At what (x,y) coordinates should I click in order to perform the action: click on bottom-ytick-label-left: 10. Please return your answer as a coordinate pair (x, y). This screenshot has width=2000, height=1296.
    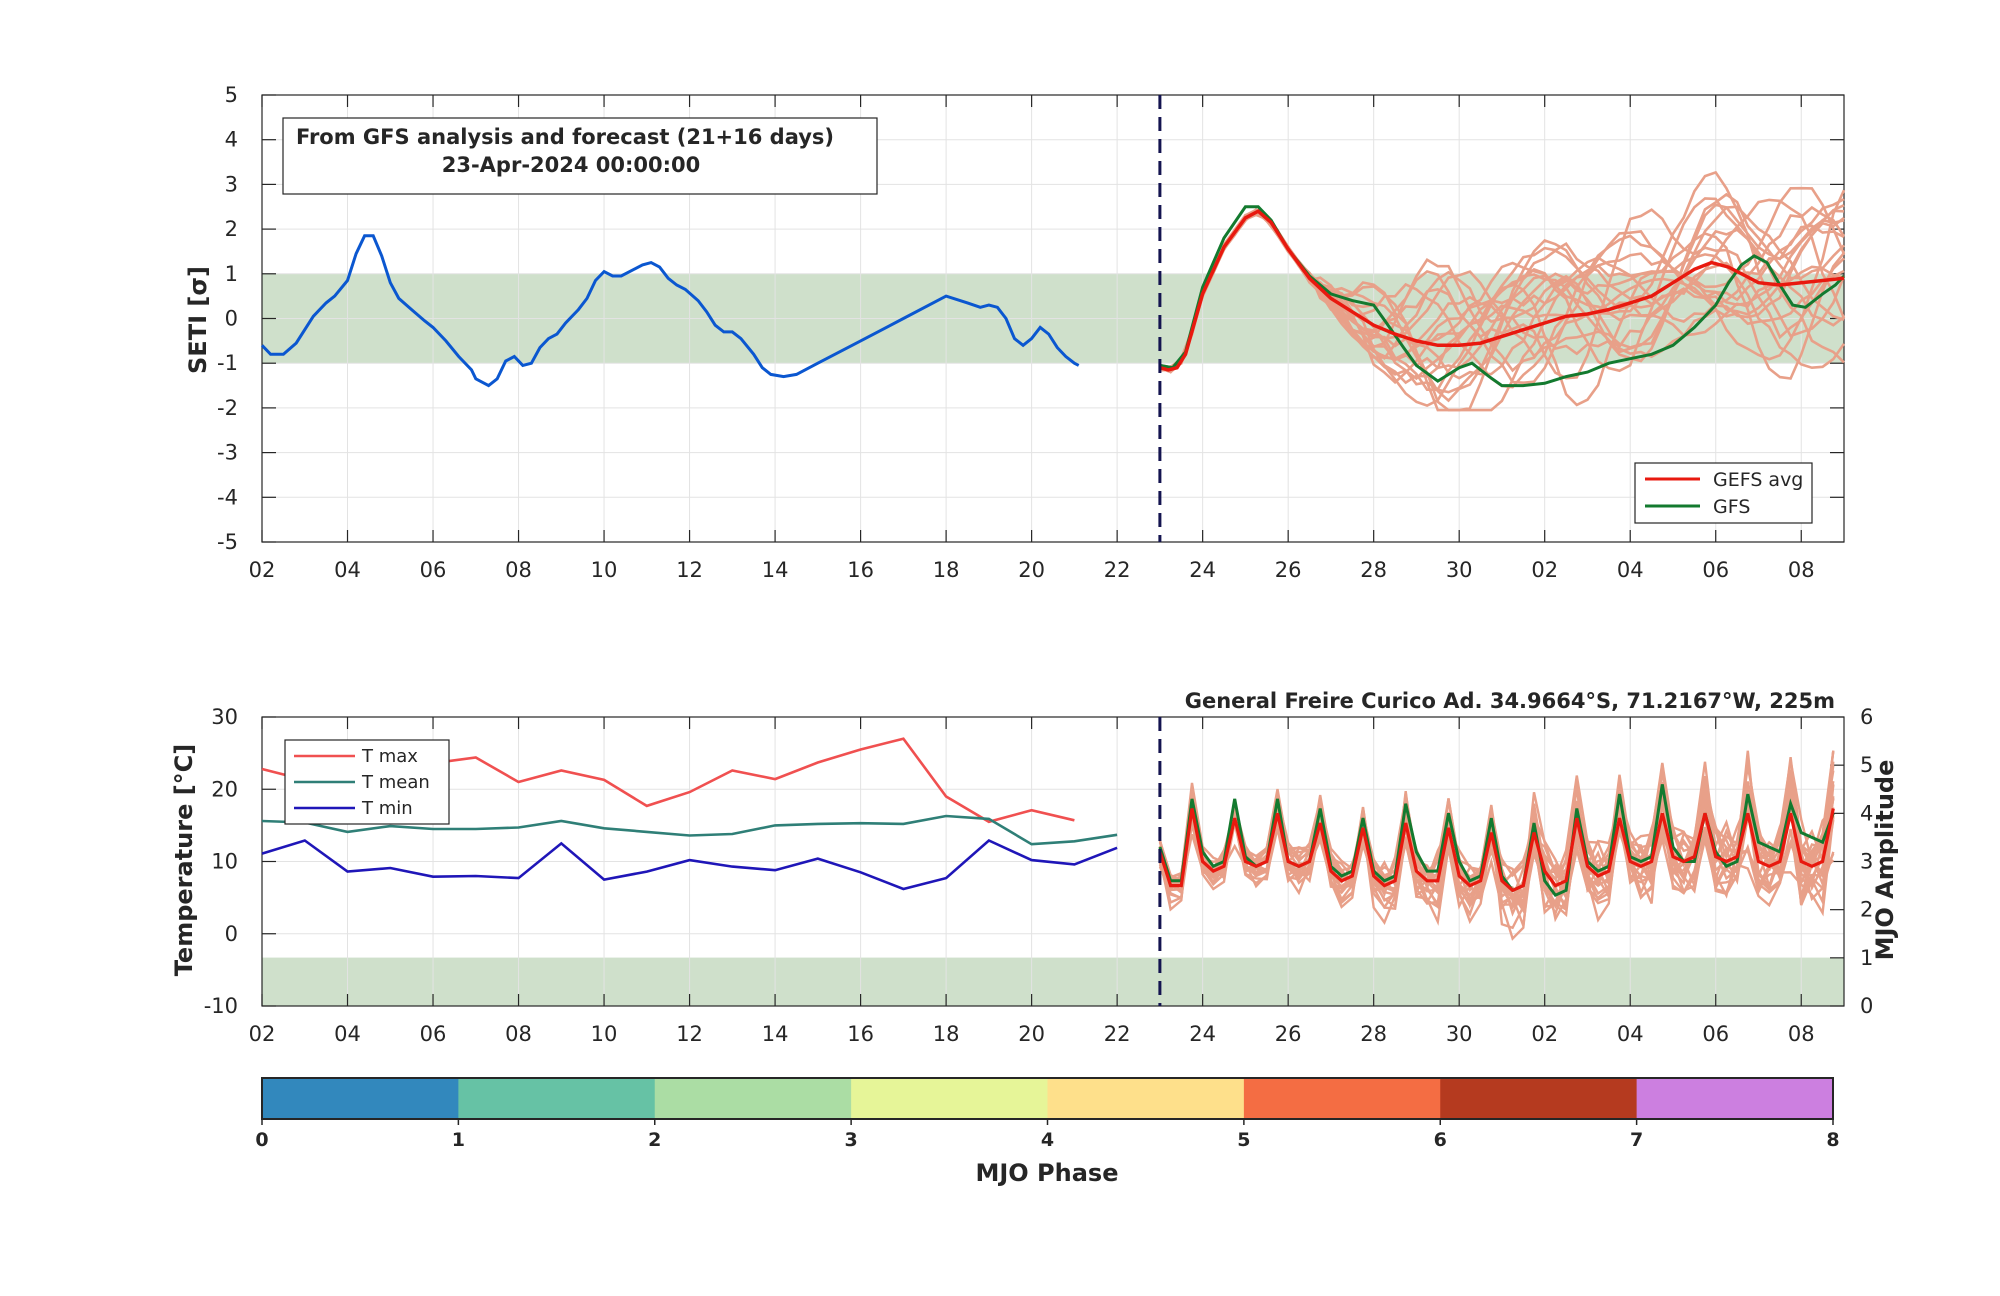
    Looking at the image, I should click on (224, 862).